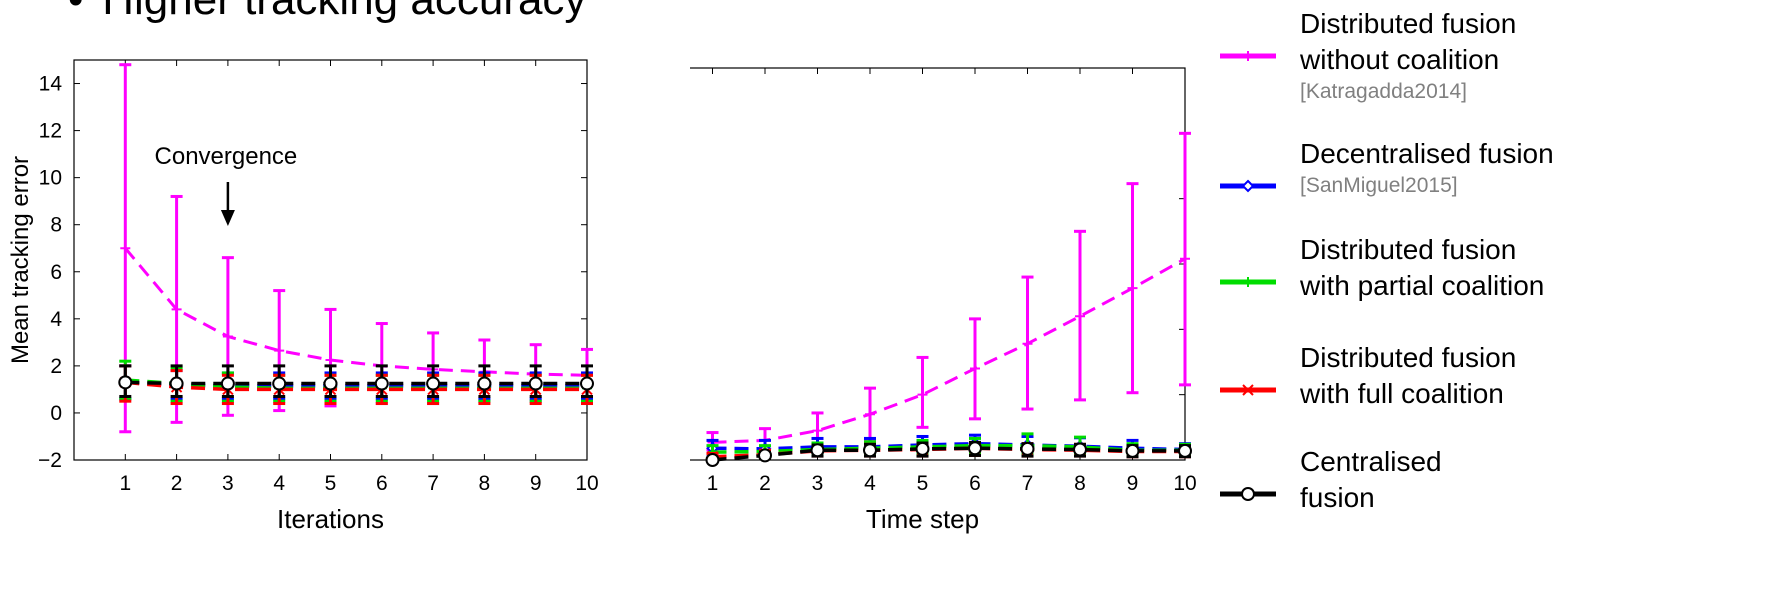 The width and height of the screenshot is (1791, 598). I want to click on legend-label: Distributed fusion with full coalition, so click(1408, 376).